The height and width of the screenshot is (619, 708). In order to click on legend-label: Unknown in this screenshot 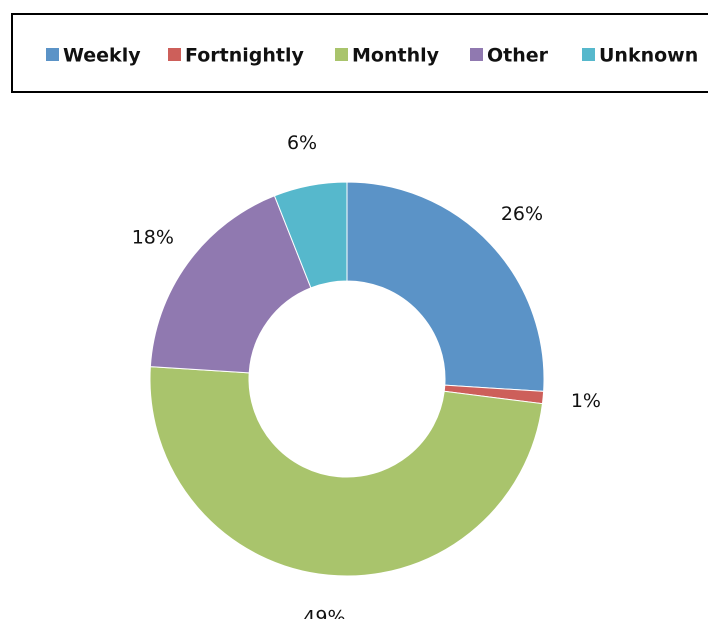, I will do `click(648, 56)`.